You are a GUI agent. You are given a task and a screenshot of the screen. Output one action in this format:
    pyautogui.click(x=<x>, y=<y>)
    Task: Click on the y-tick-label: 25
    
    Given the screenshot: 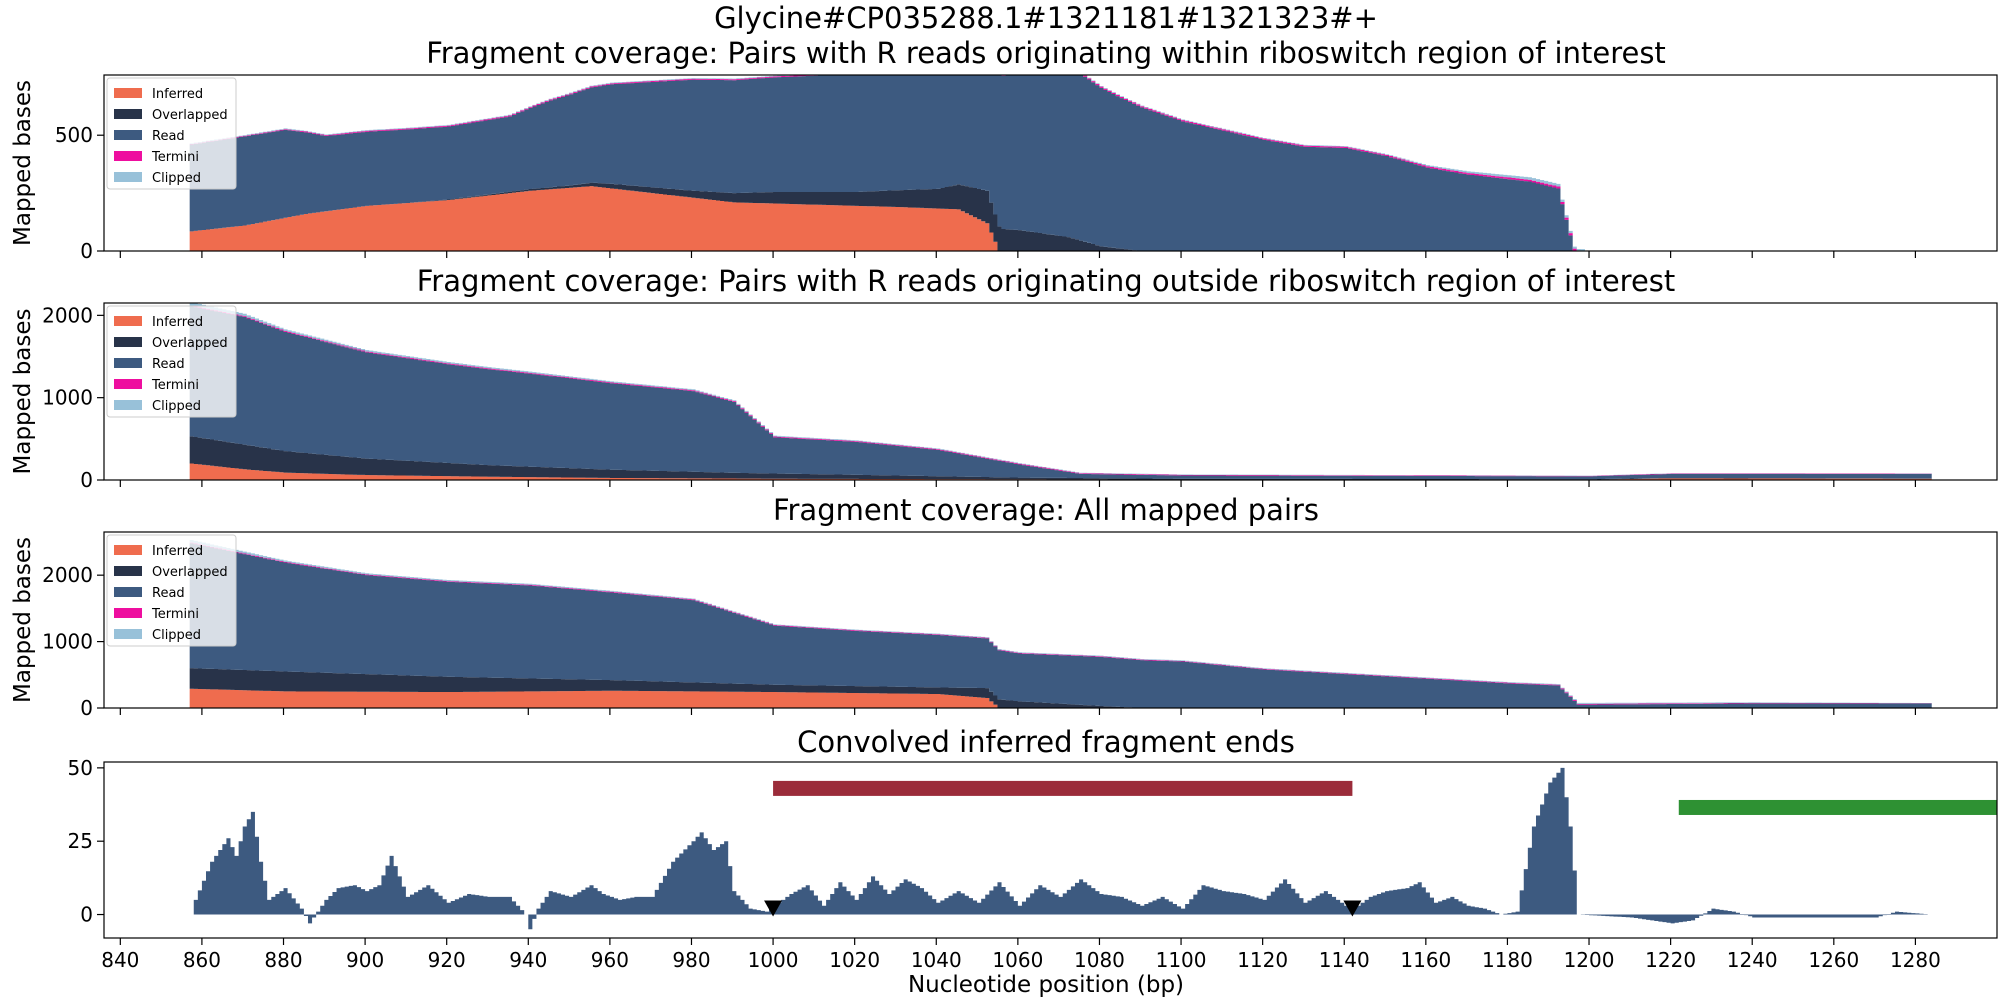 What is the action you would take?
    pyautogui.click(x=80, y=841)
    